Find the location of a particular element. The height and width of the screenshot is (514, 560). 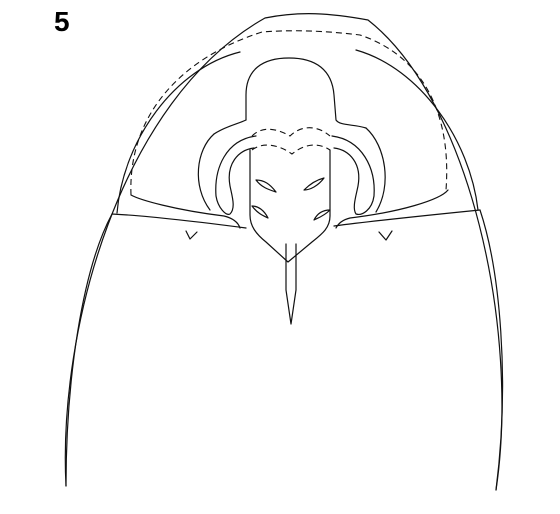

occipital-spine is located at coordinates (291, 284).